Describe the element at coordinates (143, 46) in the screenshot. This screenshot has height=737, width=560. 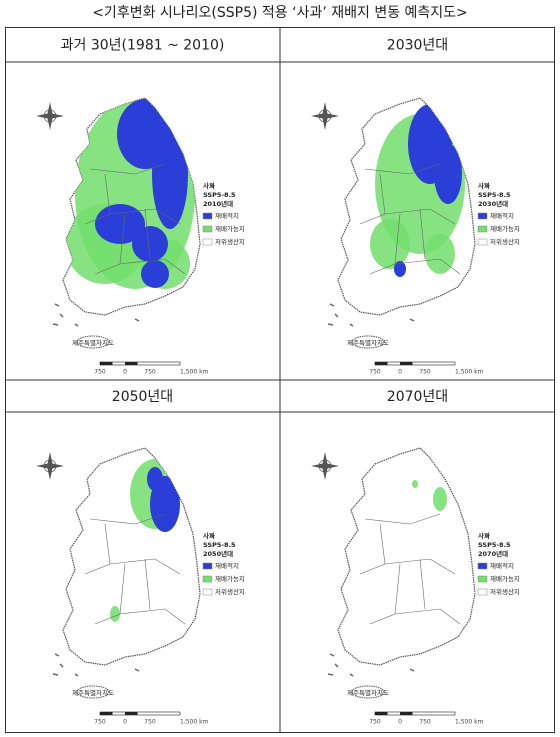
I see `panel-title: 과거 30년(1981 ~ 2010)` at that location.